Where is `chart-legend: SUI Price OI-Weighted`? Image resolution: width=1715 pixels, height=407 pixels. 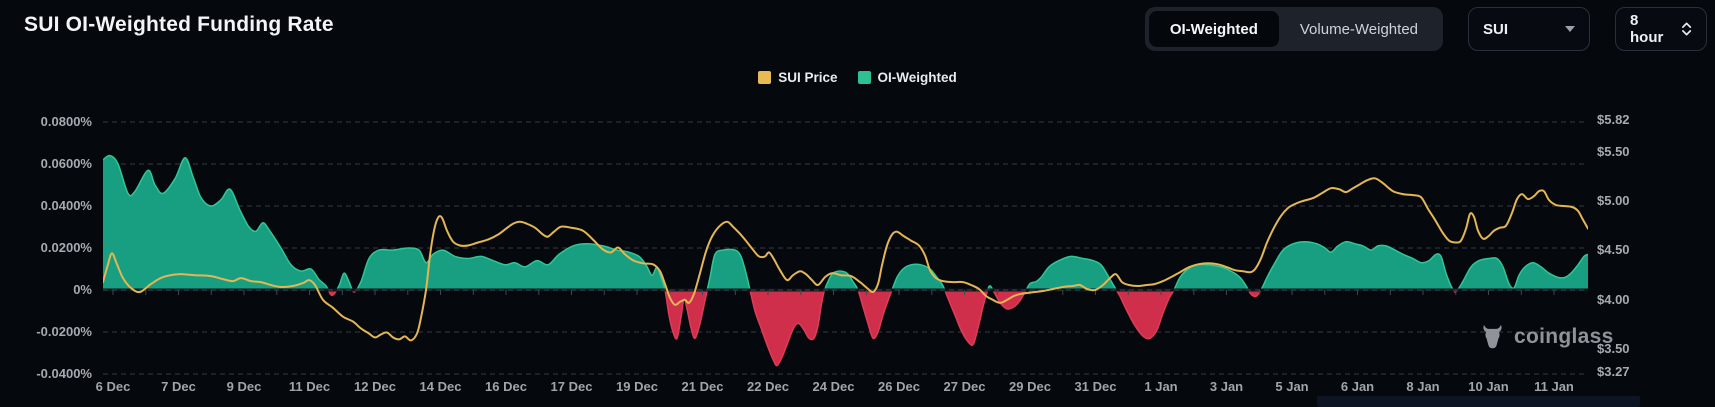 chart-legend: SUI Price OI-Weighted is located at coordinates (857, 77).